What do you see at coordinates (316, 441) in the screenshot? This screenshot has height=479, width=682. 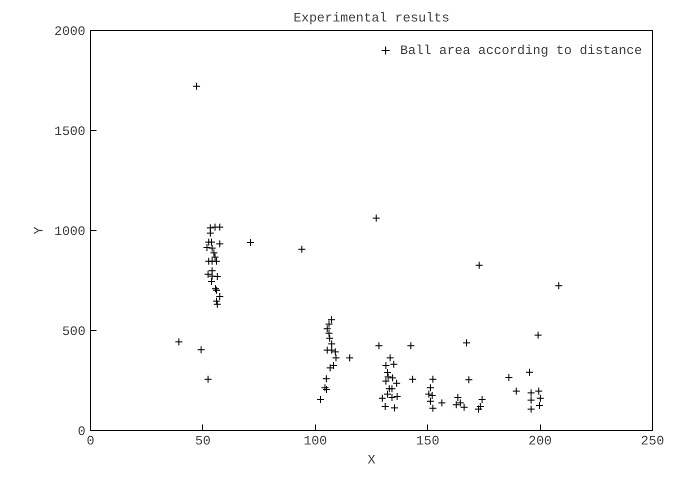 I see `x-tick-label: 100` at bounding box center [316, 441].